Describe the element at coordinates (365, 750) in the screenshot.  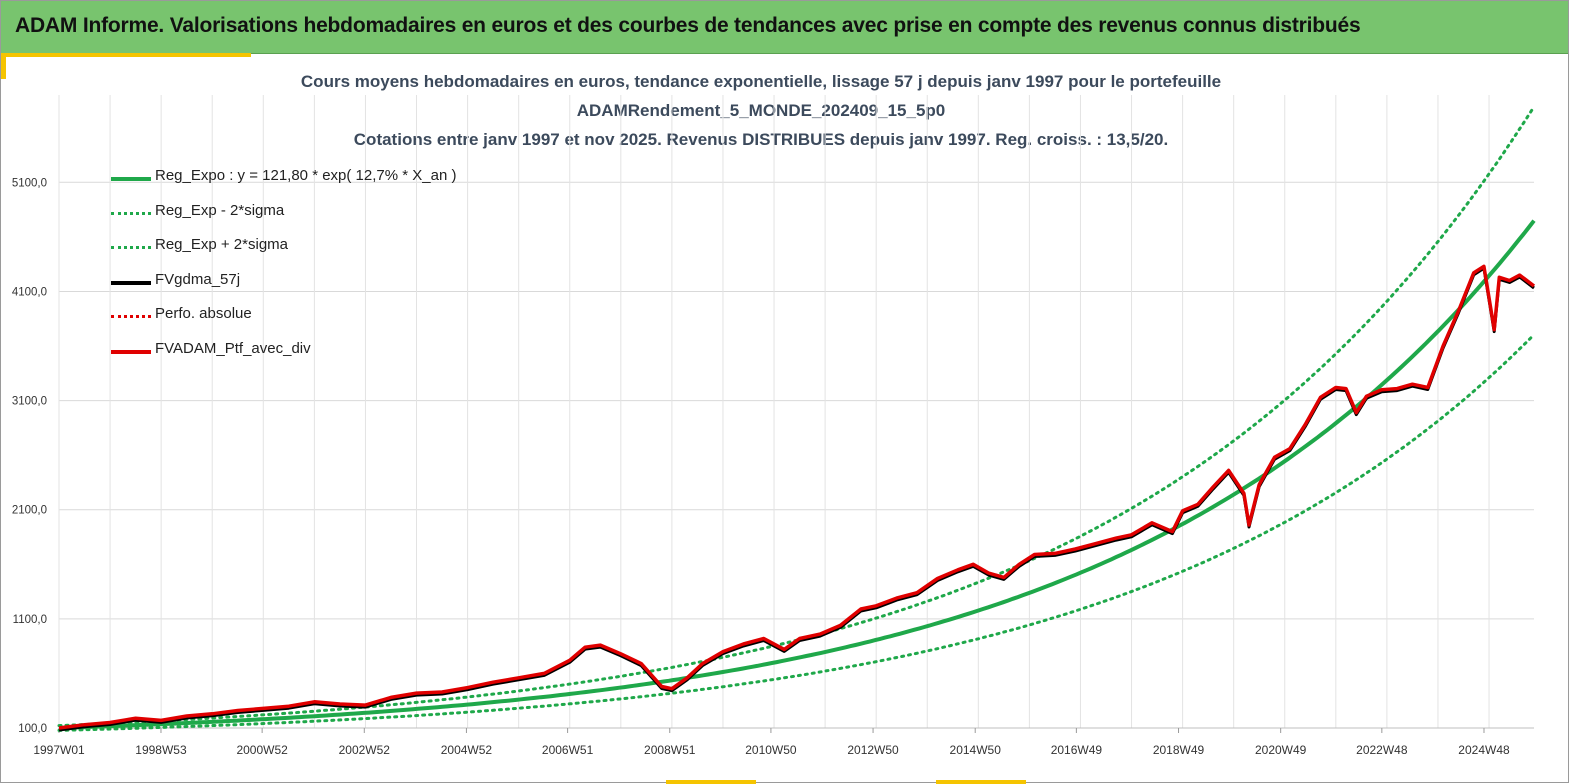
I see `x-tick-label: 2002W52` at that location.